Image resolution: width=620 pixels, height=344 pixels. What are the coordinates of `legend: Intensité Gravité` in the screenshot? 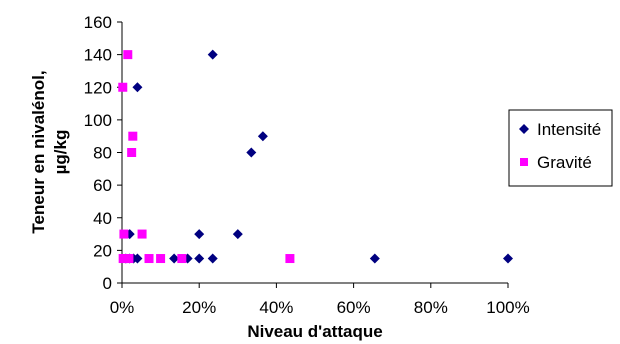 It's located at (560, 148).